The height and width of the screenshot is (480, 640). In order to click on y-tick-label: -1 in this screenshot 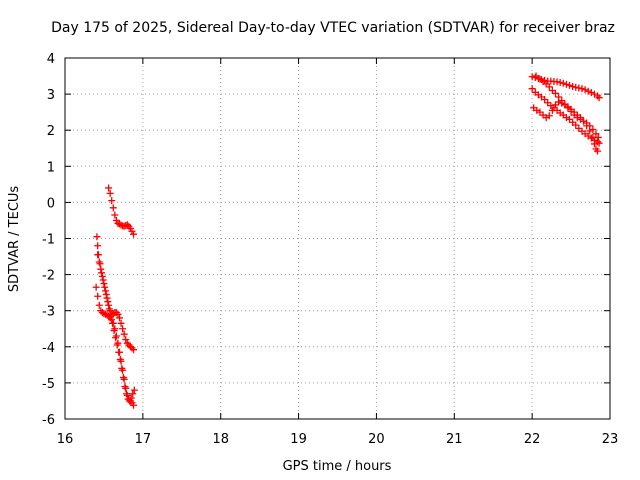, I will do `click(48, 240)`.